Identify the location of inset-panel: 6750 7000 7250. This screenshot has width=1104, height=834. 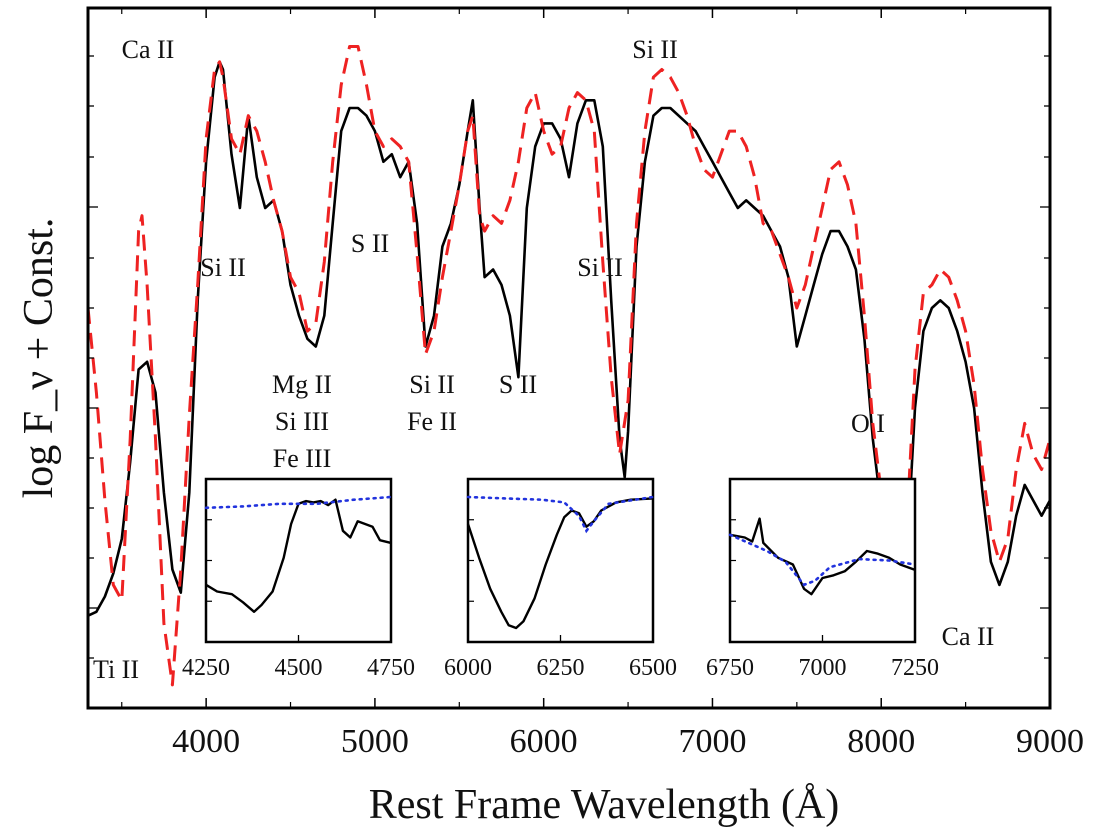
(822, 579).